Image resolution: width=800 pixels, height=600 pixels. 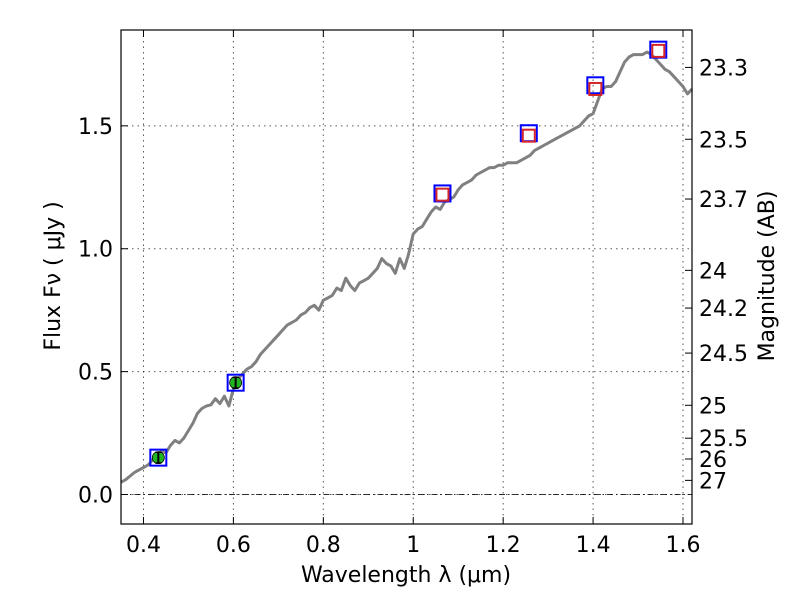 I want to click on y-tick-label: 0.0, so click(x=95, y=496).